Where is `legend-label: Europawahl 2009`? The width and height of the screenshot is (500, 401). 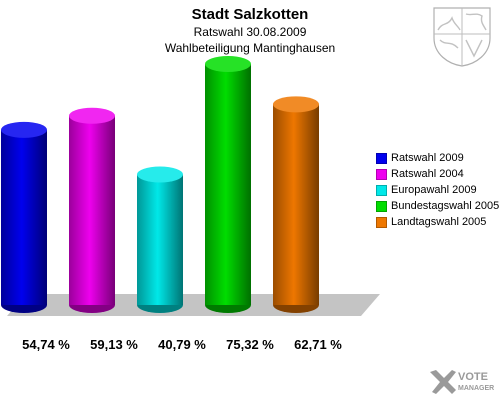 legend-label: Europawahl 2009 is located at coordinates (434, 190).